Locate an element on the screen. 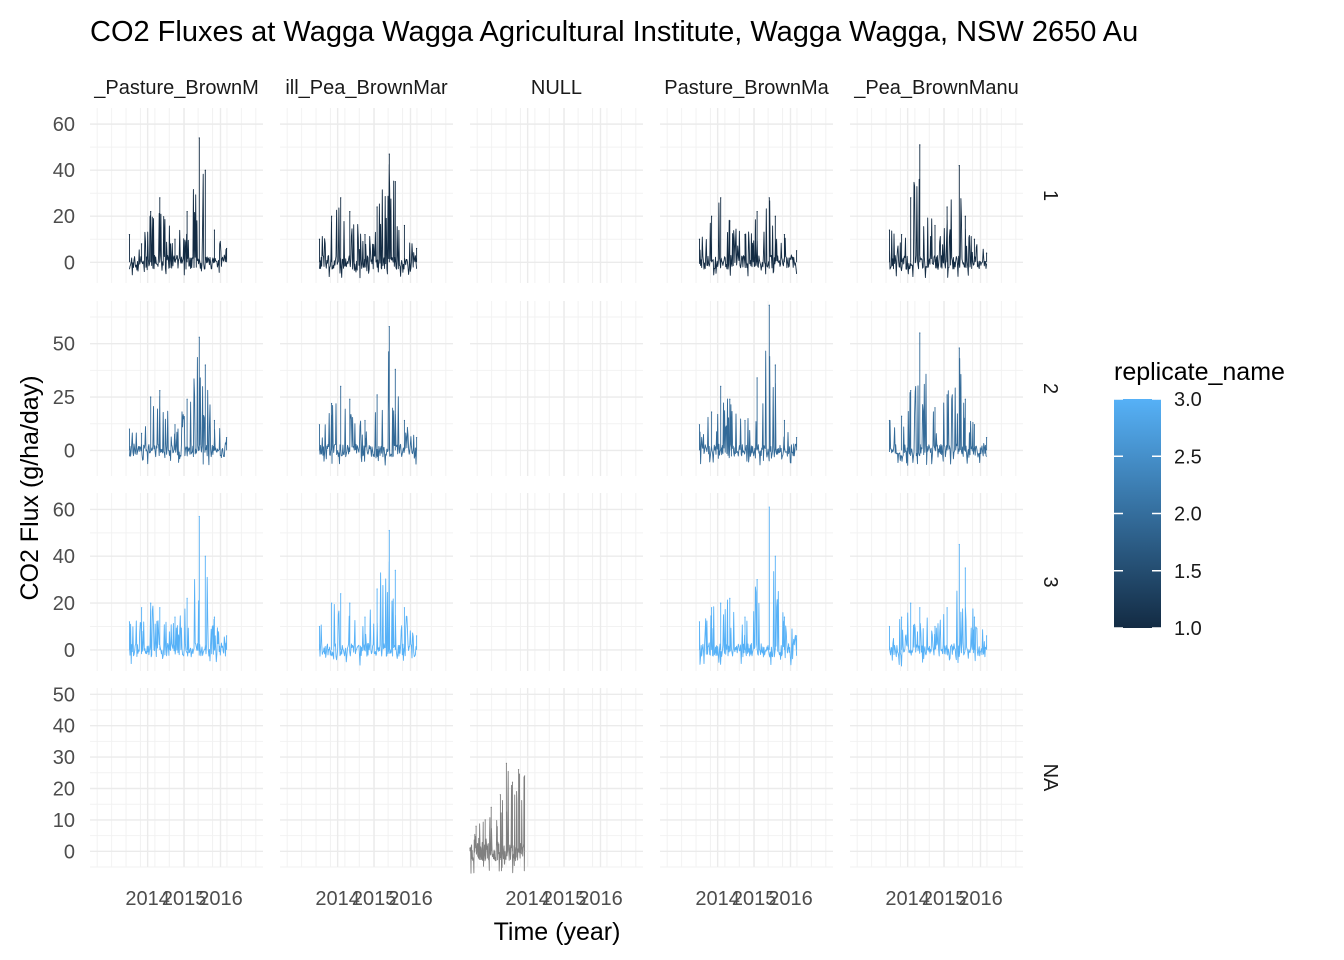 The height and width of the screenshot is (960, 1344). legend-label: 1.5 is located at coordinates (1188, 572).